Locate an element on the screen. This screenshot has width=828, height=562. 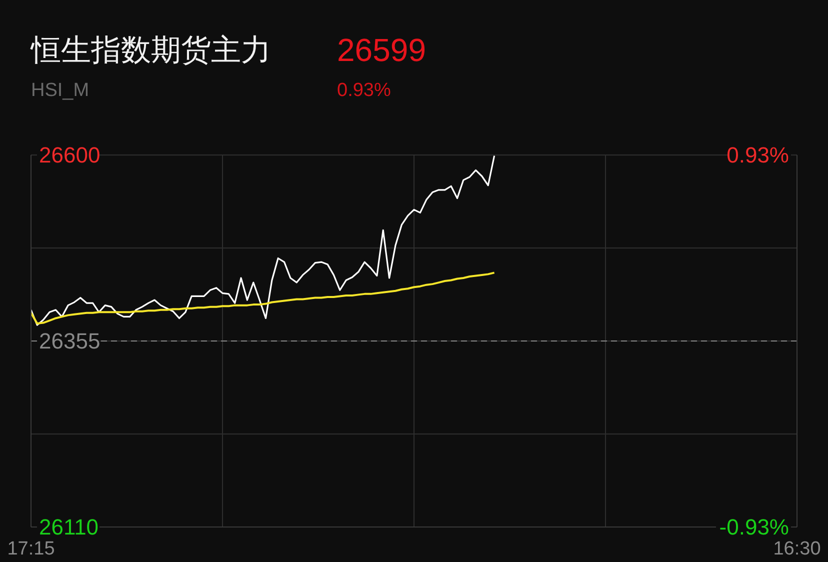
chart-title: 恒生指数期货主力 is located at coordinates (151, 51).